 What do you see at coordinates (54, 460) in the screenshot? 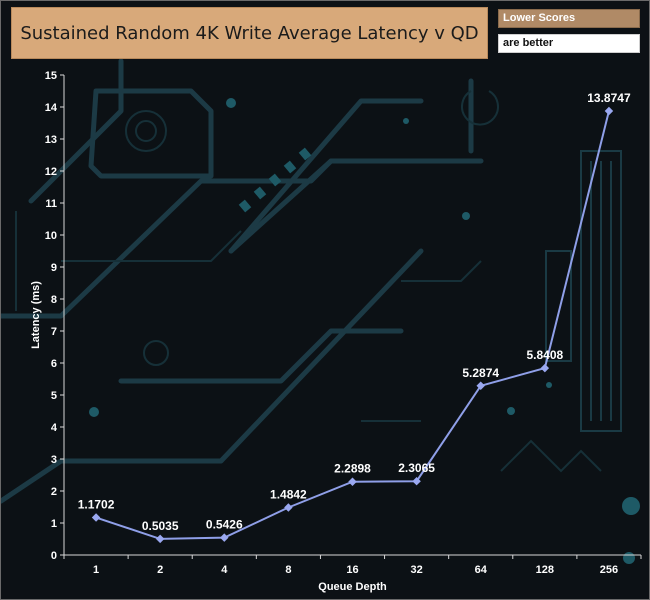
I see `y-tick-label: 3` at bounding box center [54, 460].